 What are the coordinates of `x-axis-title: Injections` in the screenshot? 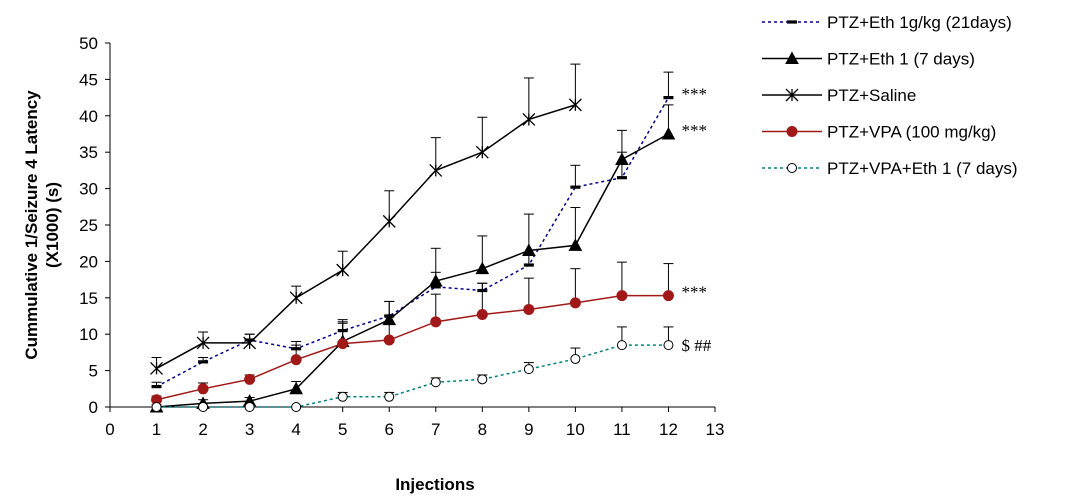 It's located at (434, 484).